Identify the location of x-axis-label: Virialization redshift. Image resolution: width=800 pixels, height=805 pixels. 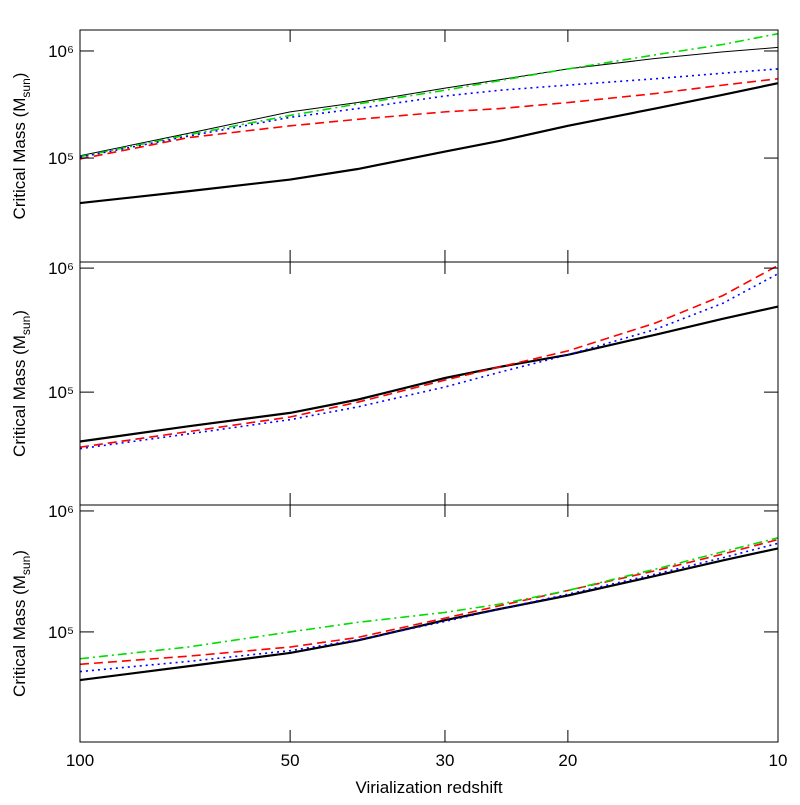
(428, 787).